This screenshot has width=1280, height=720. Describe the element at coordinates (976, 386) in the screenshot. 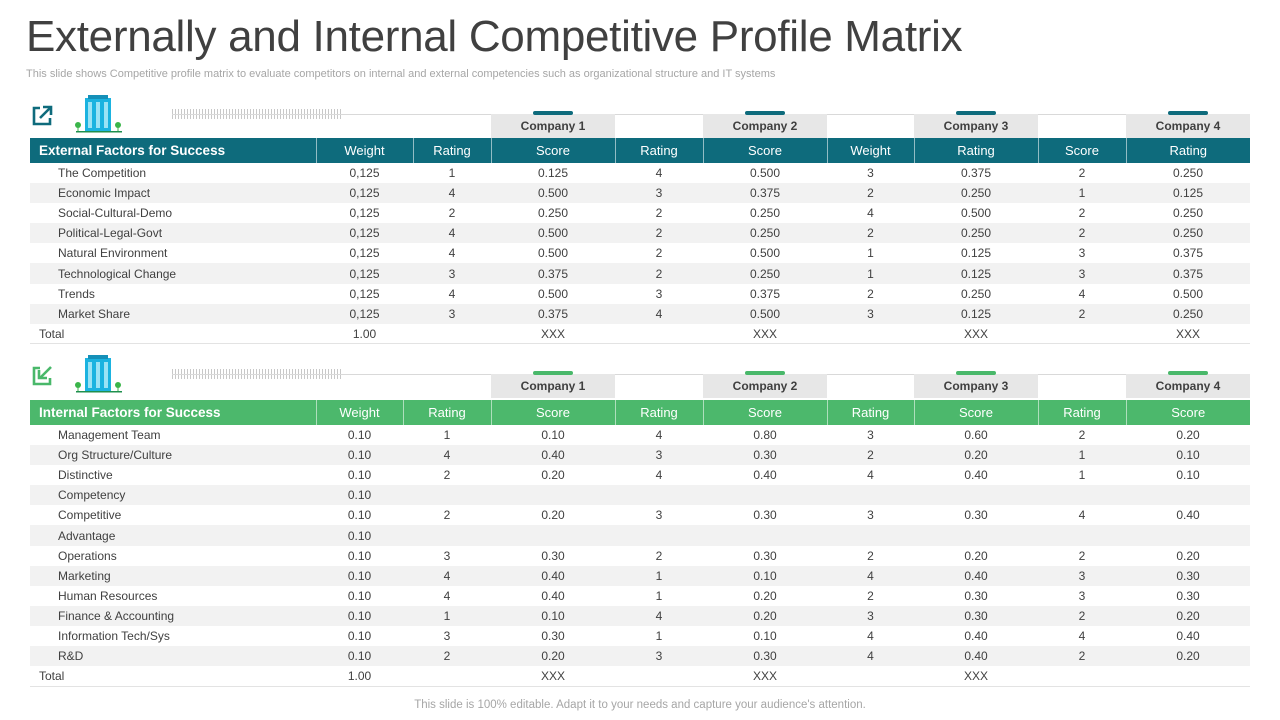

I see `company-label: Company 3` at that location.